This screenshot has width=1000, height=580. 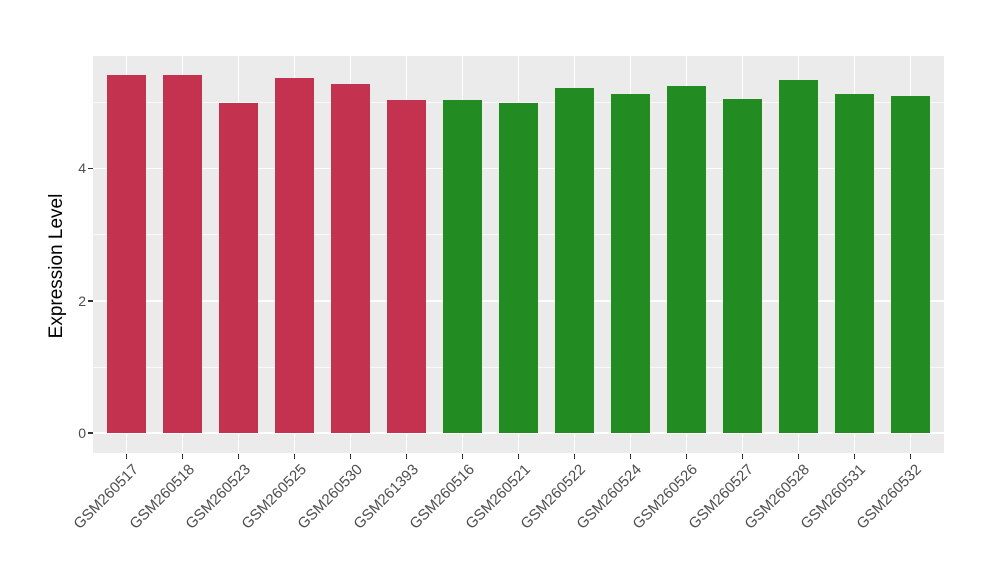 I want to click on bar-GSM260522, so click(x=574, y=260).